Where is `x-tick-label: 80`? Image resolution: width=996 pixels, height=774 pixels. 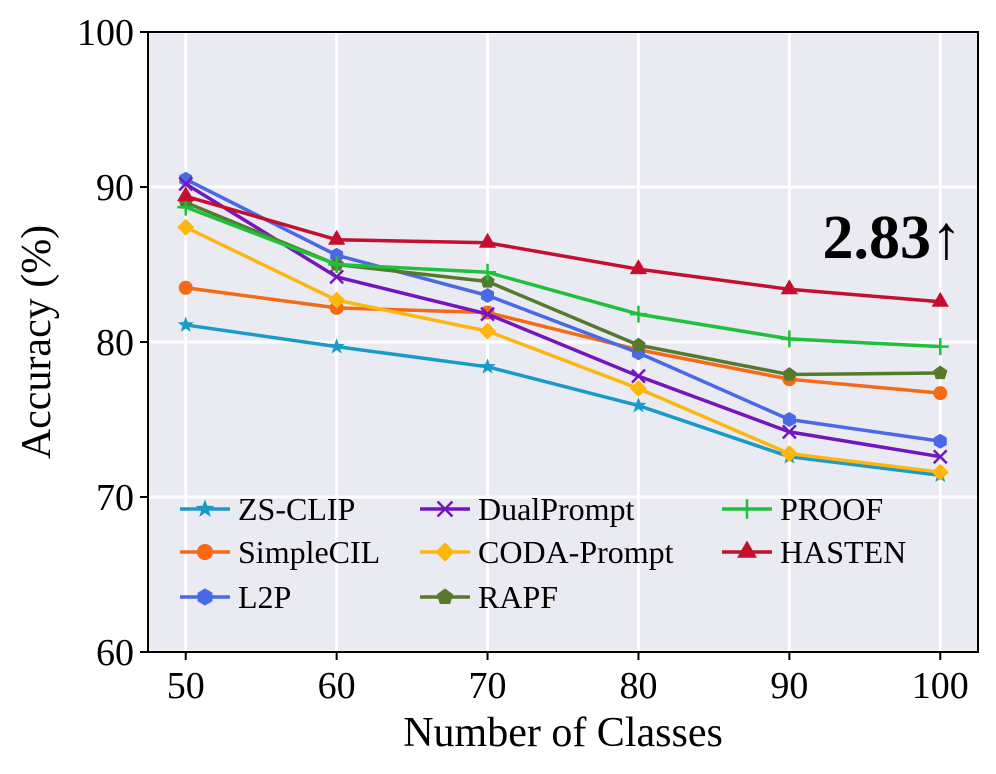 x-tick-label: 80 is located at coordinates (638, 686).